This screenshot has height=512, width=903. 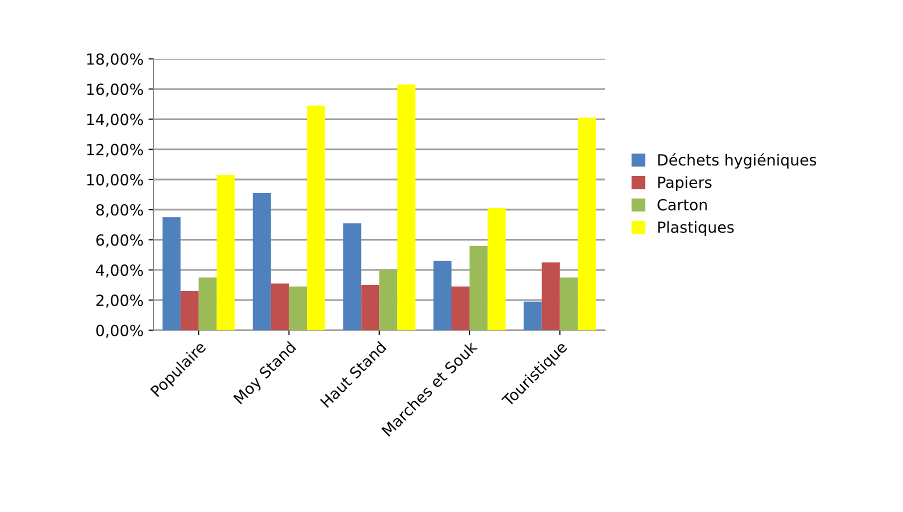 I want to click on y-tick-label: 6,00%, so click(x=119, y=241).